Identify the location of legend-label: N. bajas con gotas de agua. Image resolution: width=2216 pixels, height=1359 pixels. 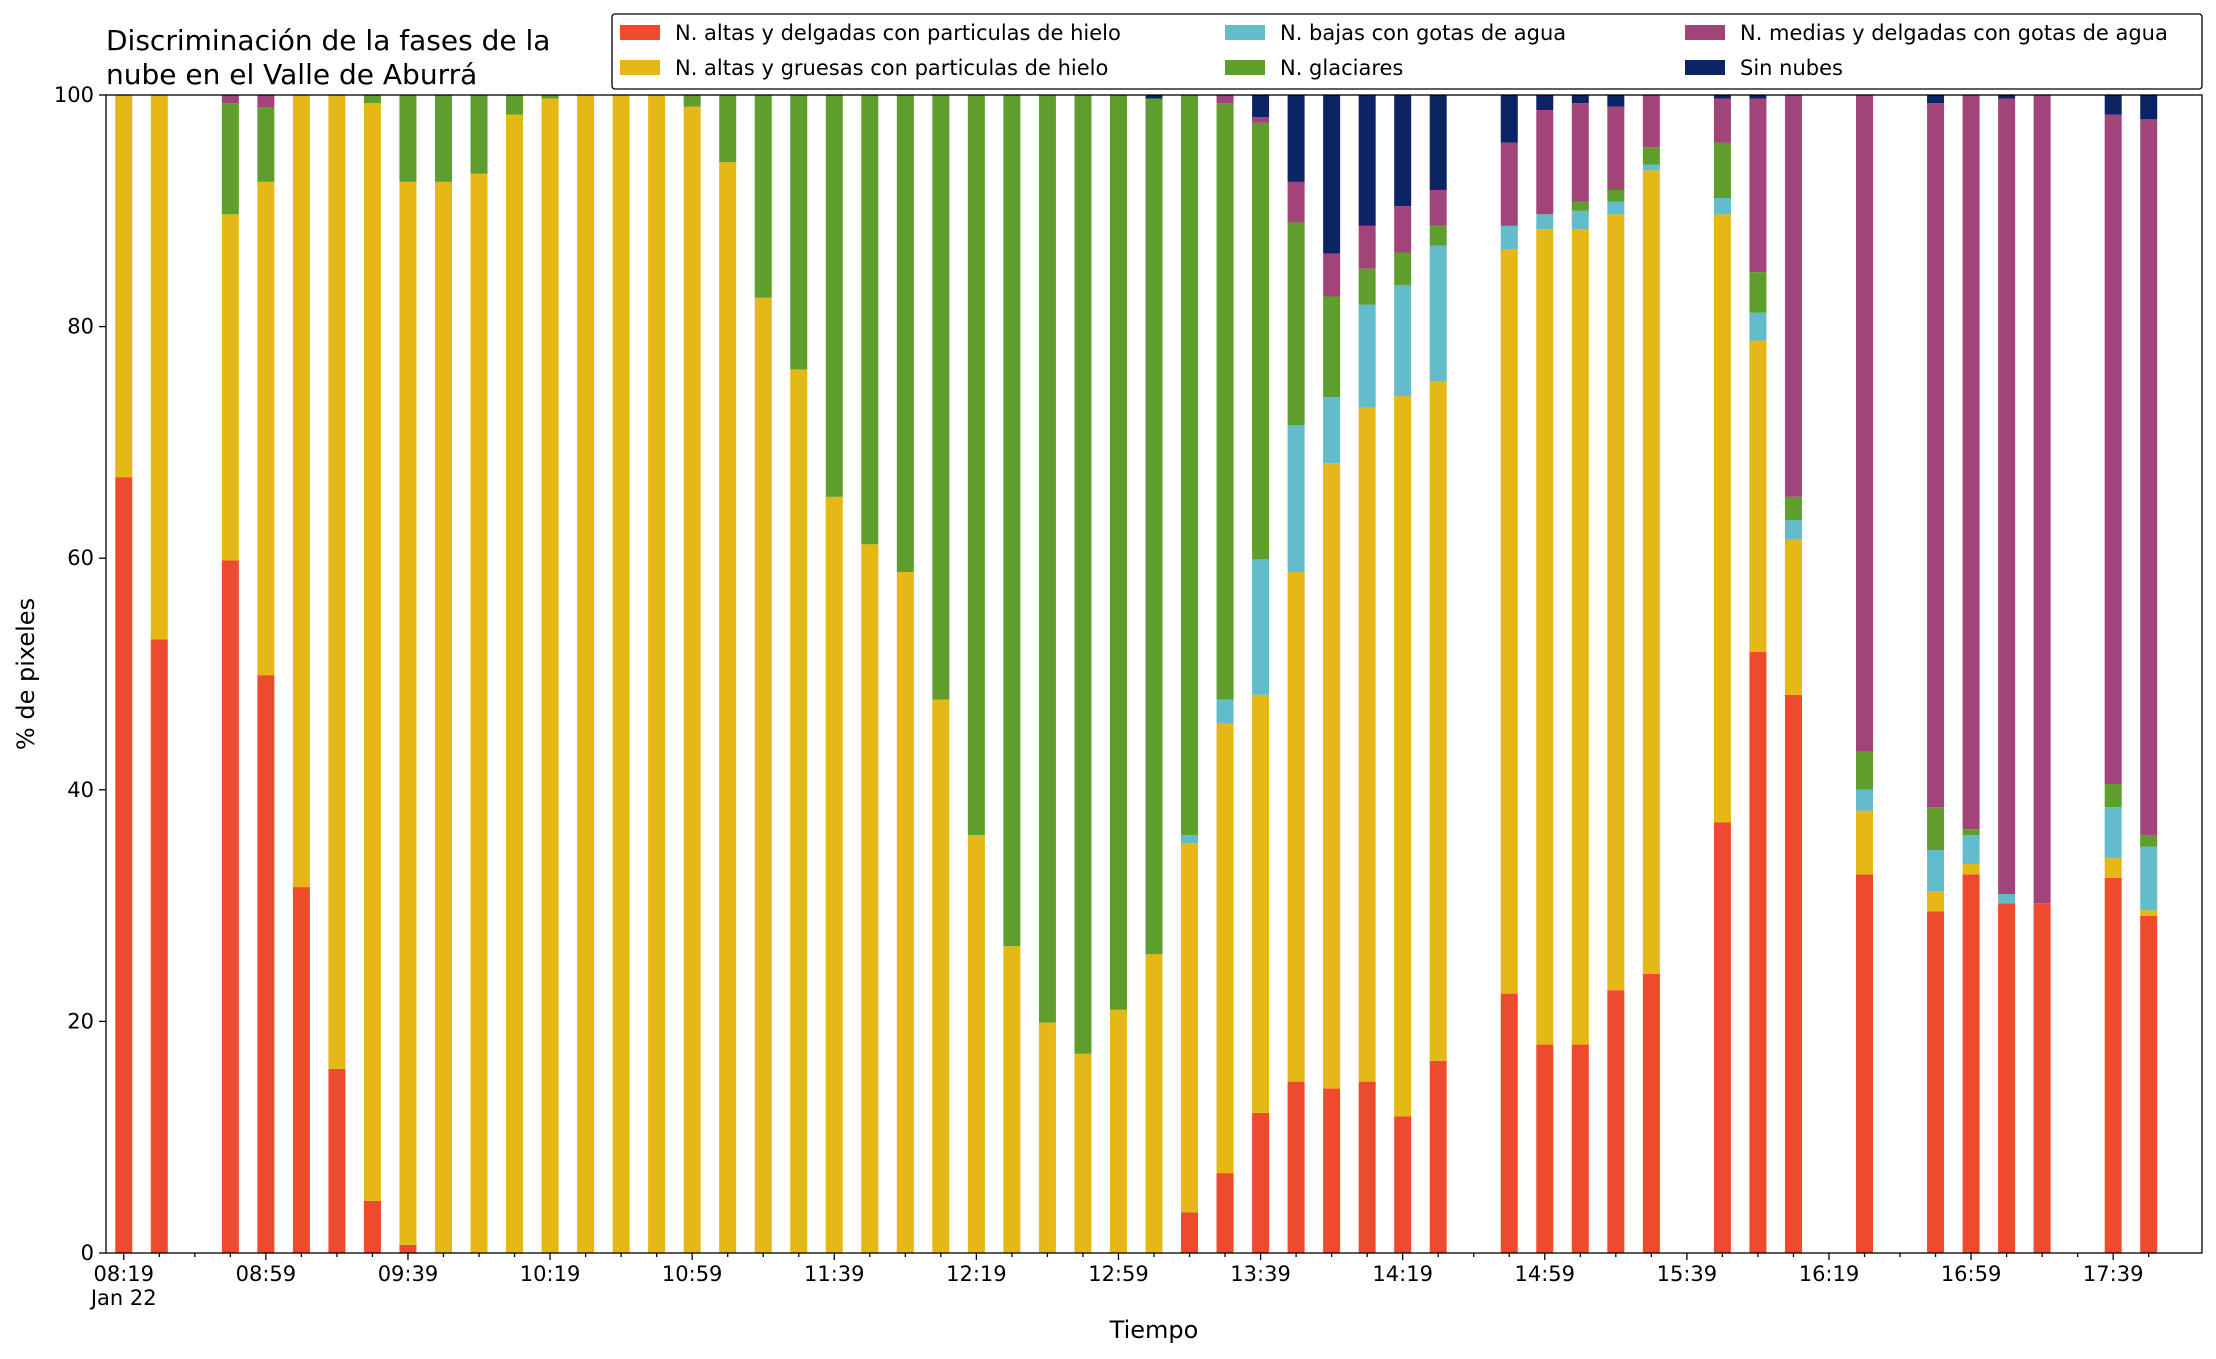
(1423, 33).